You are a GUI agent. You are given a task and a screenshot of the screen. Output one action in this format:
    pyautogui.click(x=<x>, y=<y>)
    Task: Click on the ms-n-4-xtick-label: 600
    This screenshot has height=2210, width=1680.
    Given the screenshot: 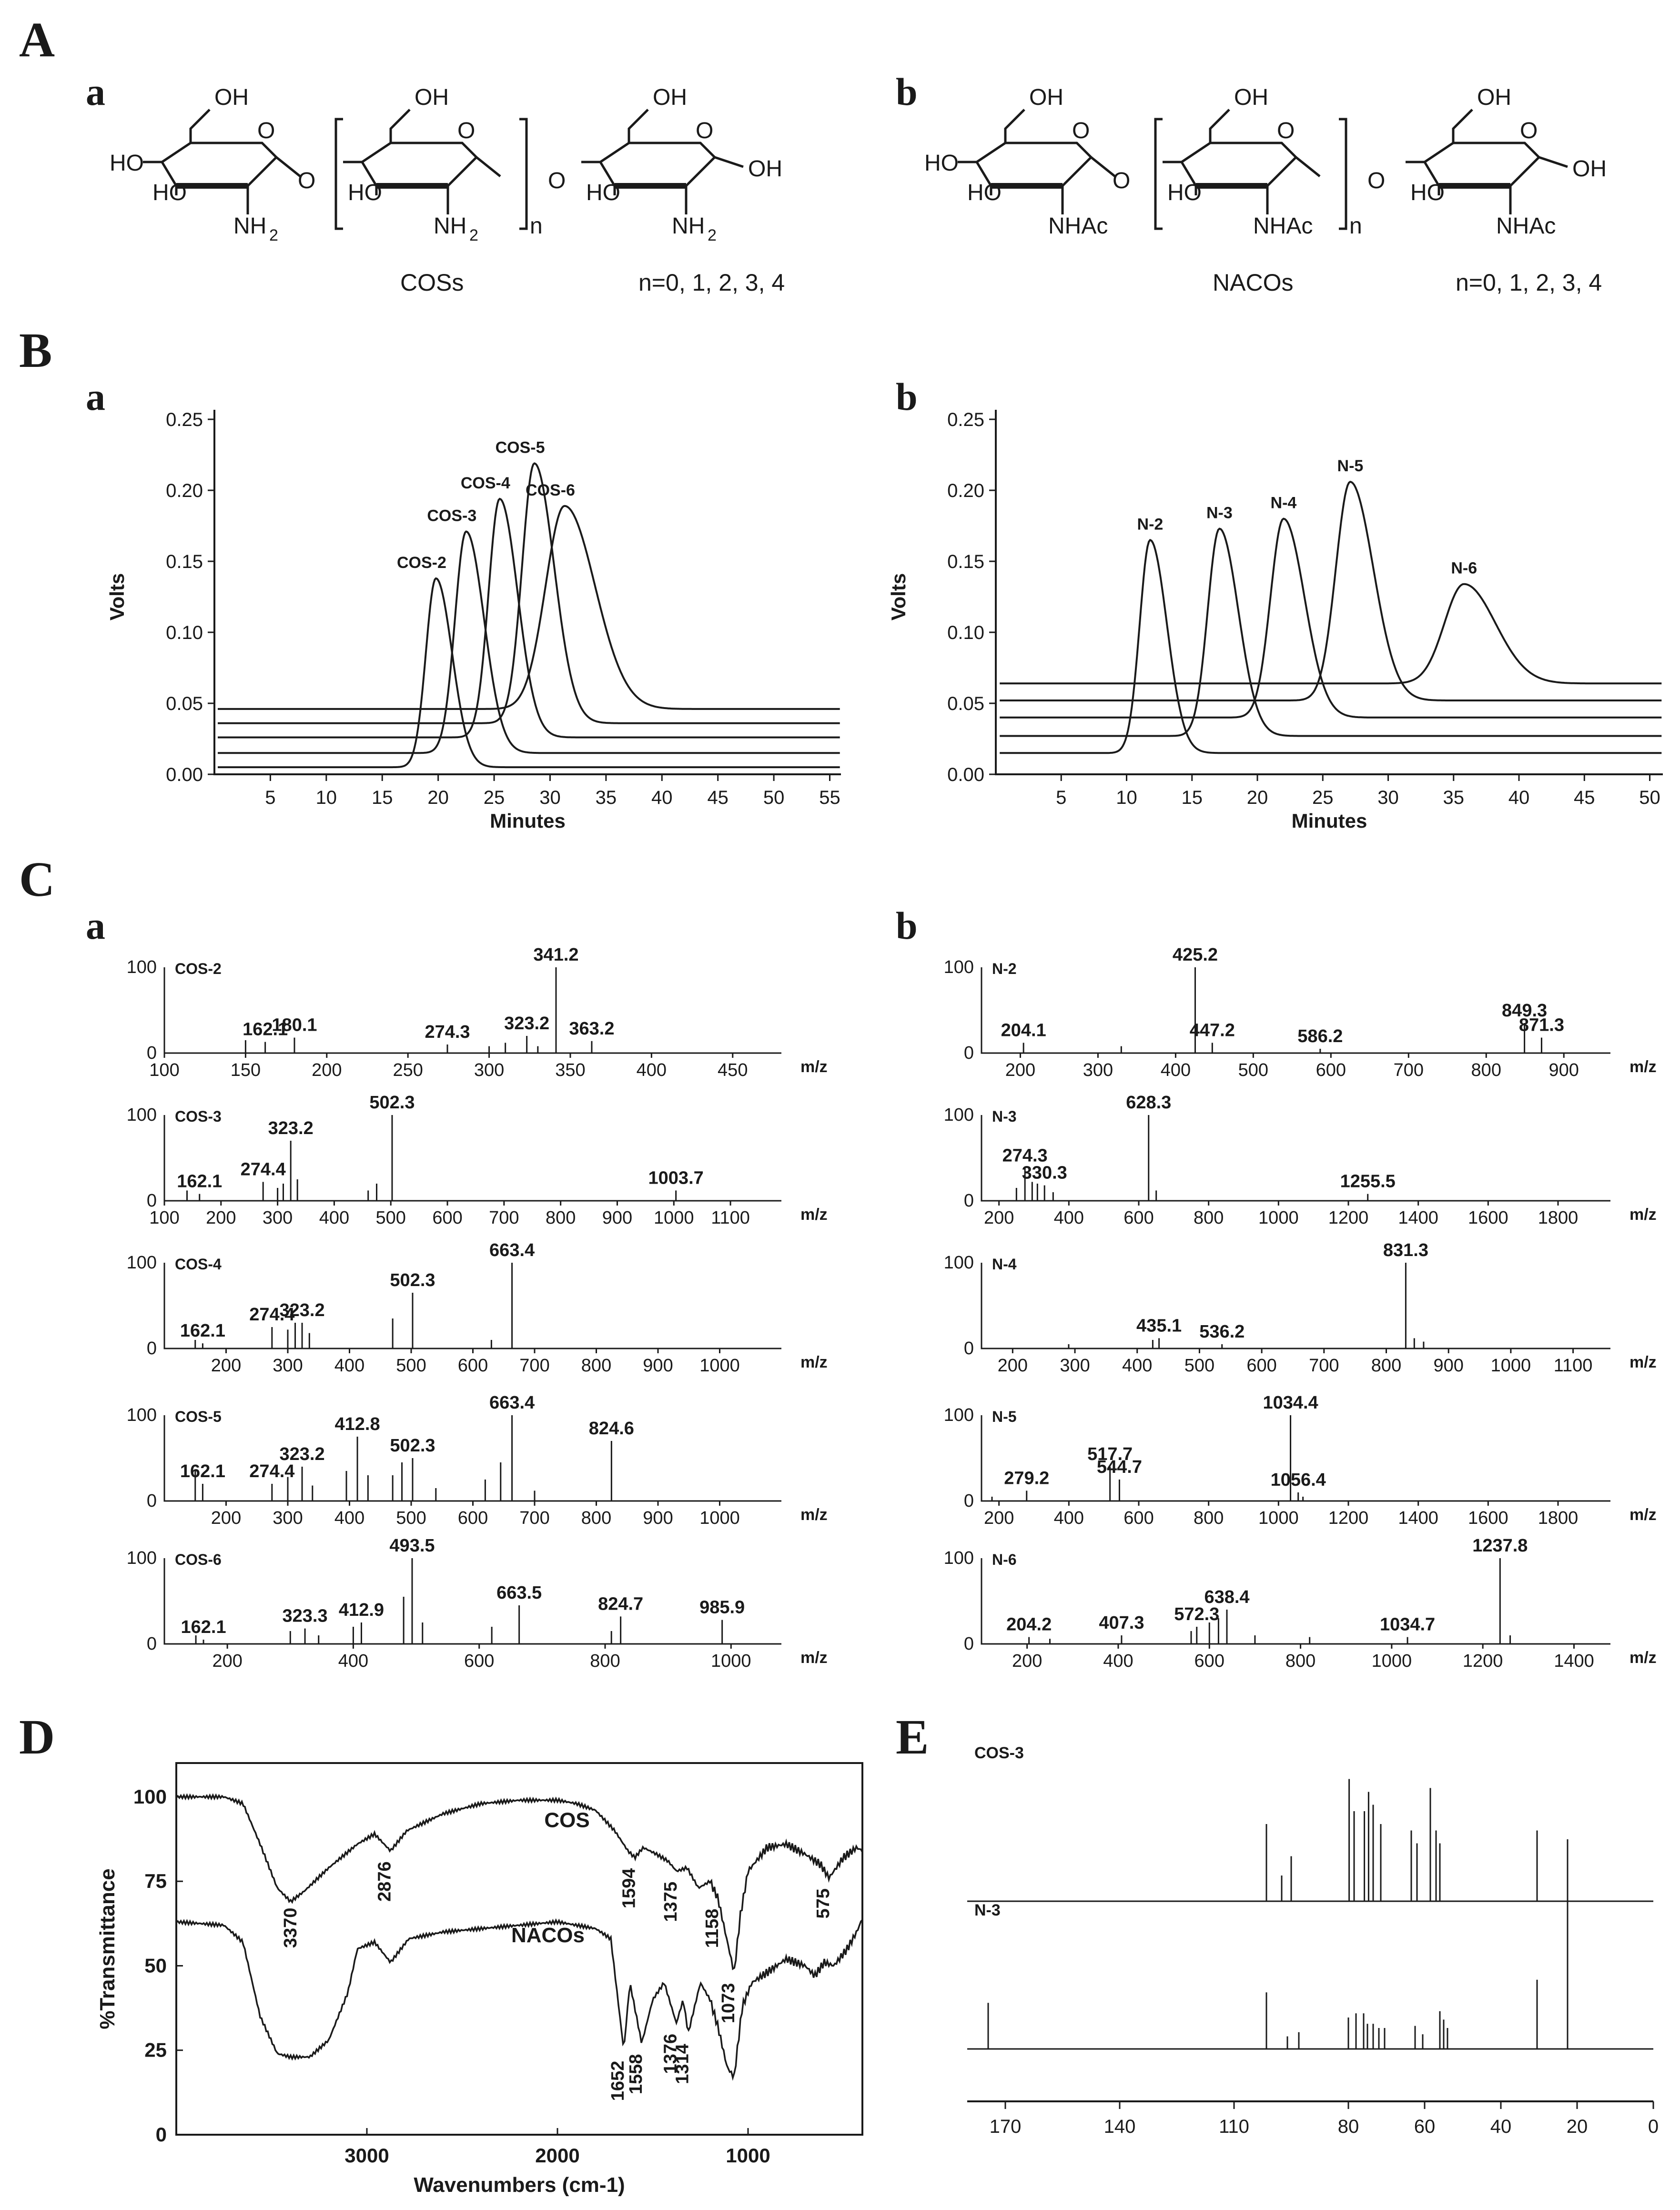 What is the action you would take?
    pyautogui.click(x=1261, y=1366)
    